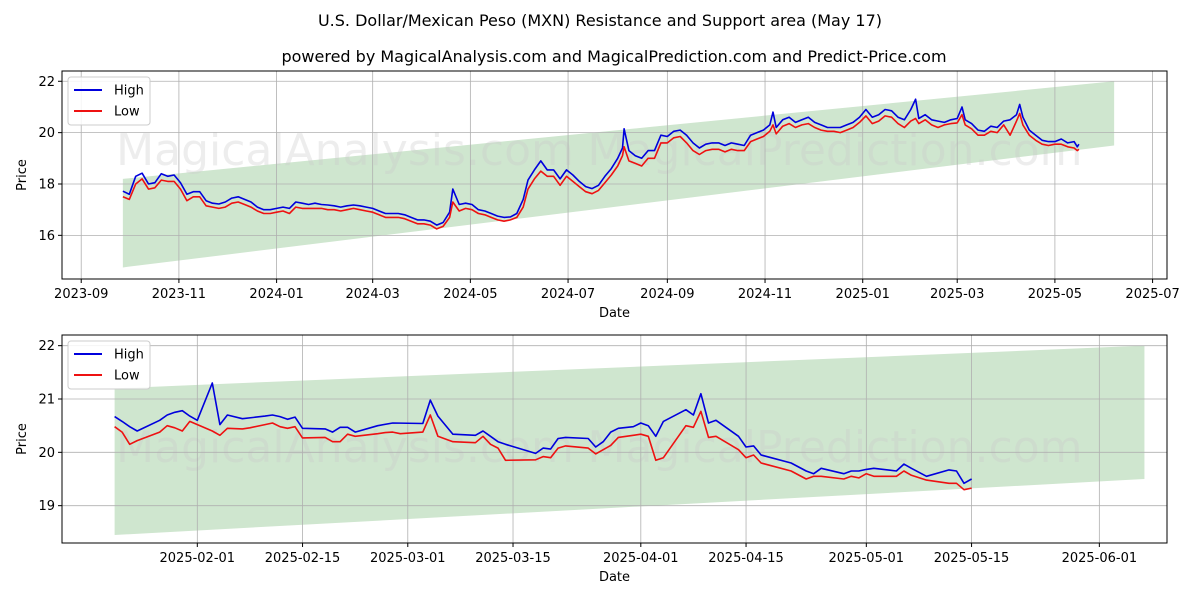 The width and height of the screenshot is (1200, 600). Describe the element at coordinates (276, 294) in the screenshot. I see `x-tick-label: 2024-01` at that location.